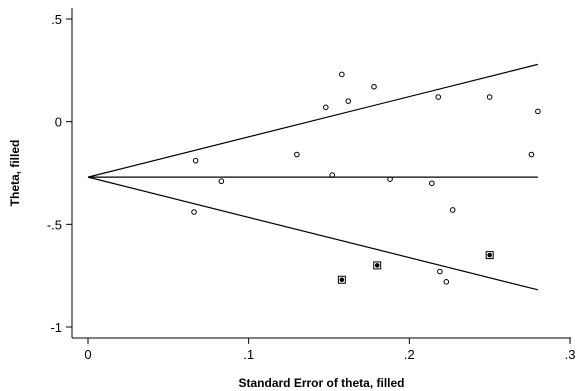 The height and width of the screenshot is (391, 583). What do you see at coordinates (56, 327) in the screenshot?
I see `y-tick-label: -1` at bounding box center [56, 327].